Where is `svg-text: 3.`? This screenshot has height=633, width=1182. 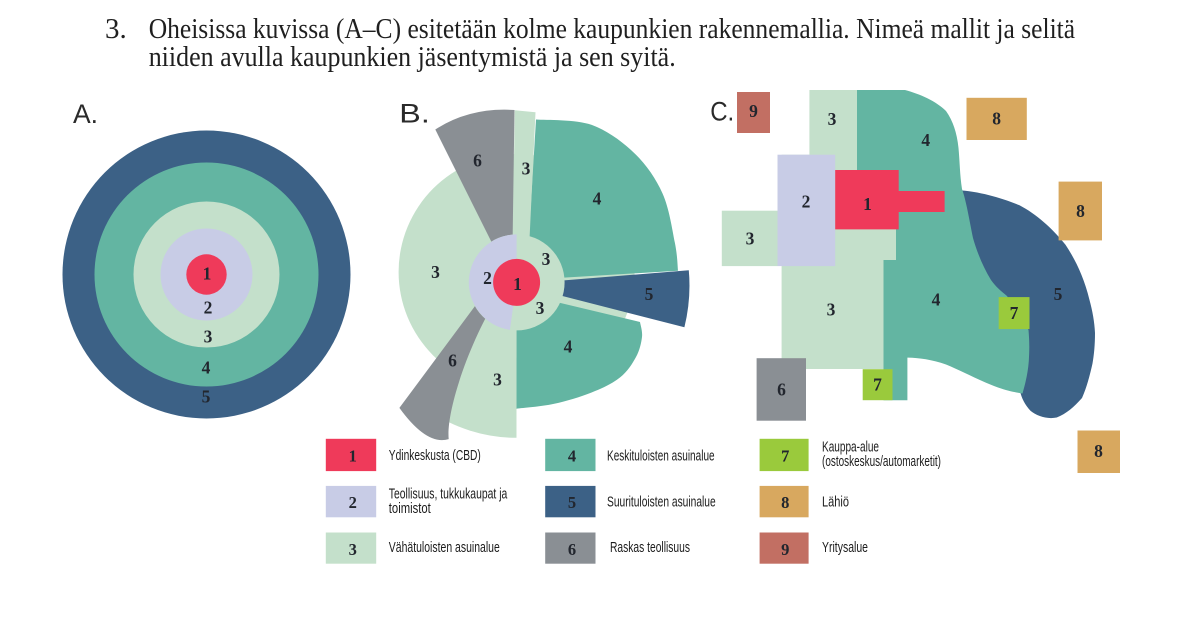 svg-text: 3. is located at coordinates (116, 29).